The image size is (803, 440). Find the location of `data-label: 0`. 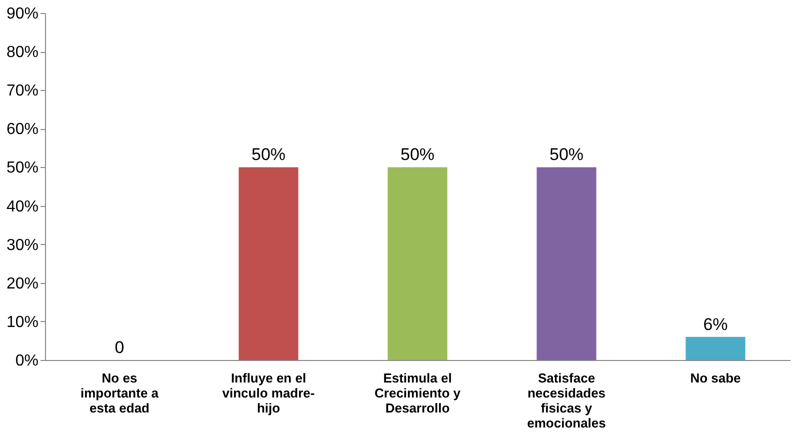

data-label: 0 is located at coordinates (119, 347).